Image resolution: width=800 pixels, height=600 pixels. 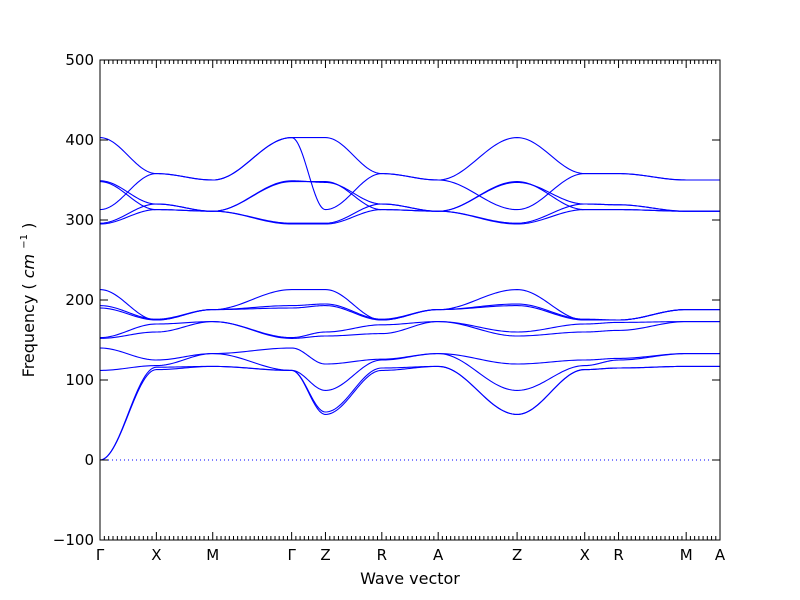 I want to click on y-axis-label-unit-base: cm, so click(x=28, y=266).